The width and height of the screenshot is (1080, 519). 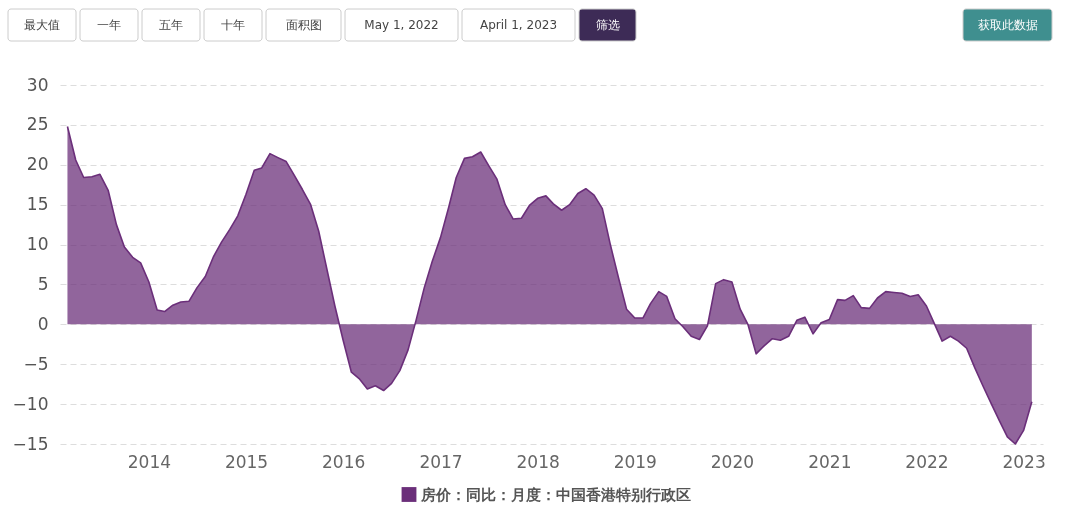 What do you see at coordinates (233, 25) in the screenshot?
I see `text: 十年` at bounding box center [233, 25].